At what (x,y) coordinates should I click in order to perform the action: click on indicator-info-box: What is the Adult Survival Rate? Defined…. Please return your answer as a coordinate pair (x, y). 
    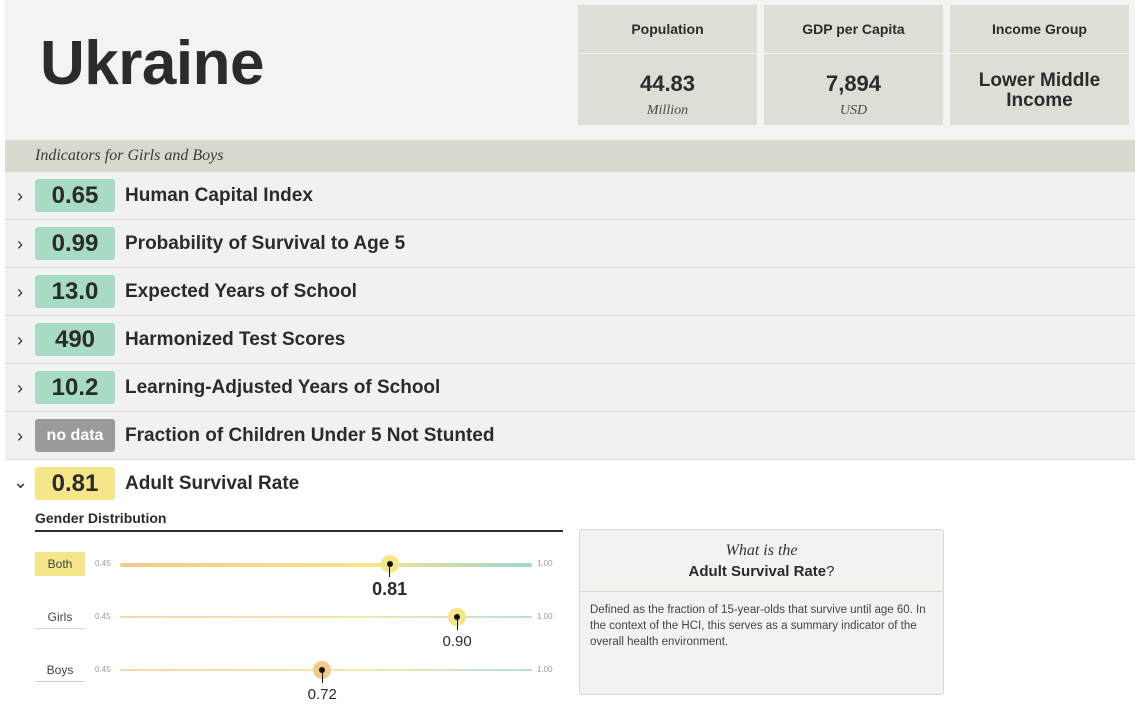
    Looking at the image, I should click on (761, 612).